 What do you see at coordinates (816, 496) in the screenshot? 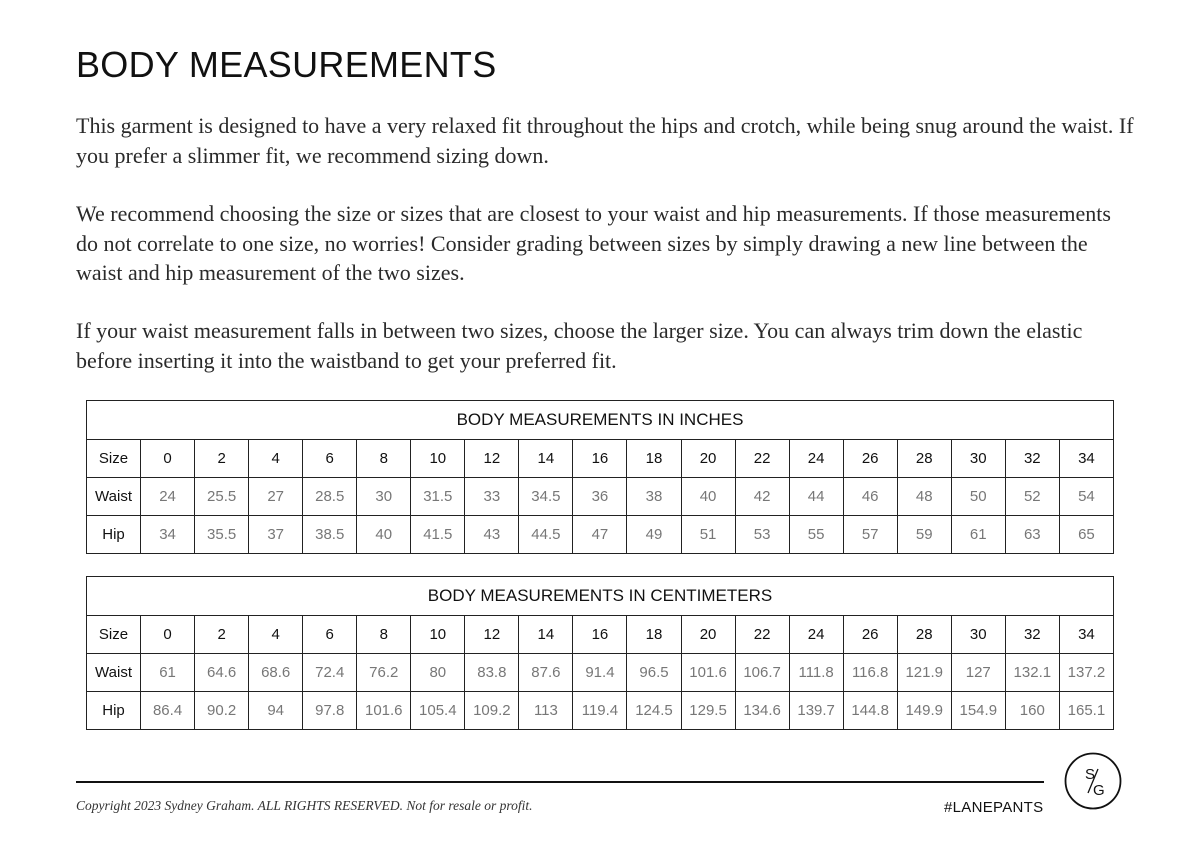
I see `measurement-cell: 44` at bounding box center [816, 496].